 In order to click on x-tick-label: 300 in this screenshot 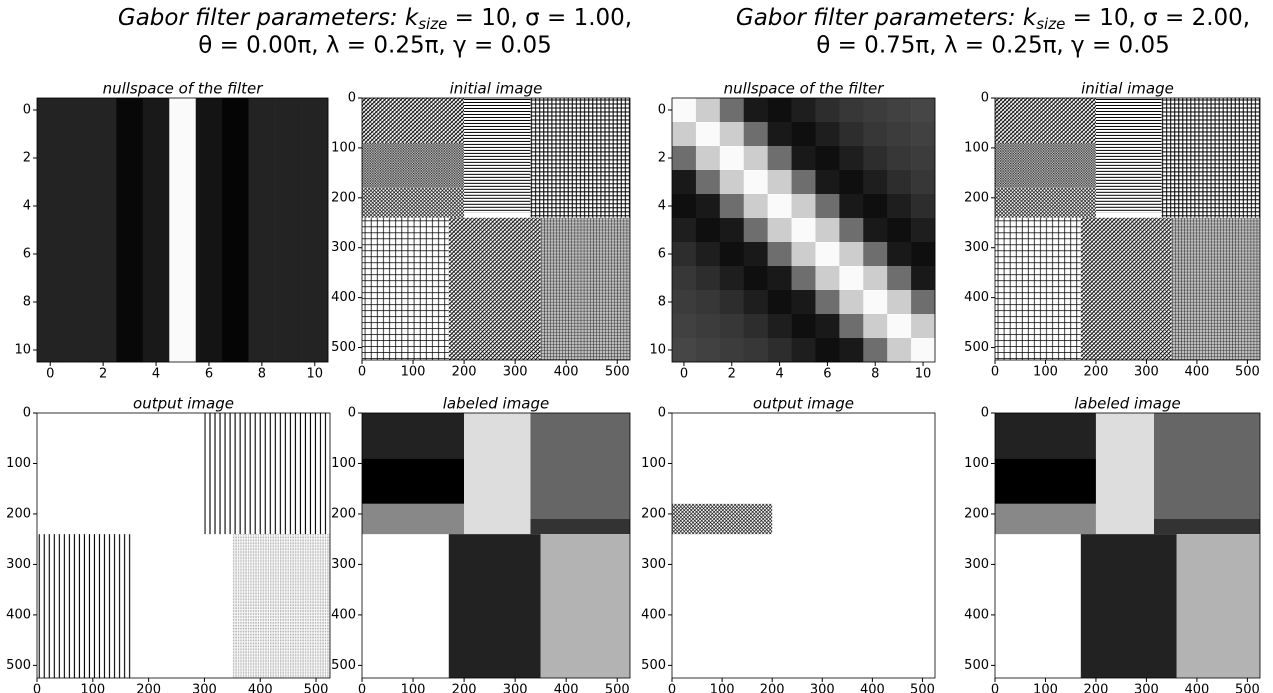, I will do `click(1146, 372)`.